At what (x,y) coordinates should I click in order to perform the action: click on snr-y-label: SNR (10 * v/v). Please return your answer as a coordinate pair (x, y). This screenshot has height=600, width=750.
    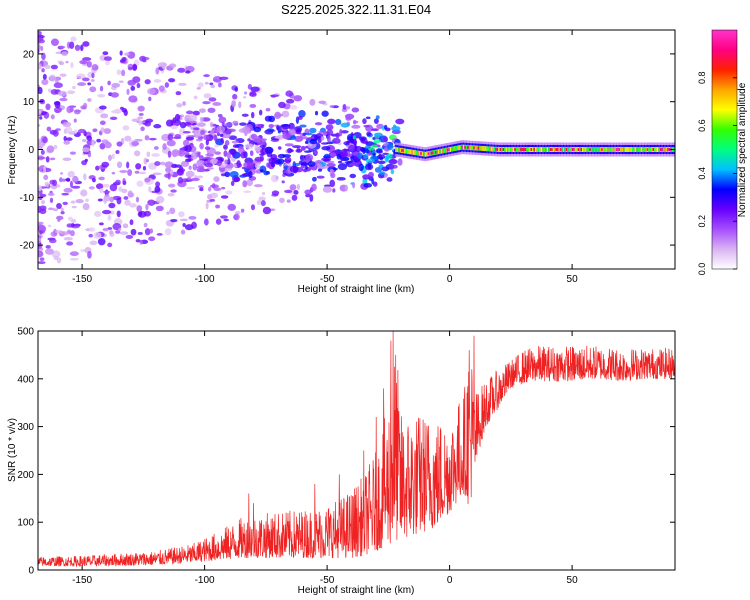
    Looking at the image, I should click on (12, 450).